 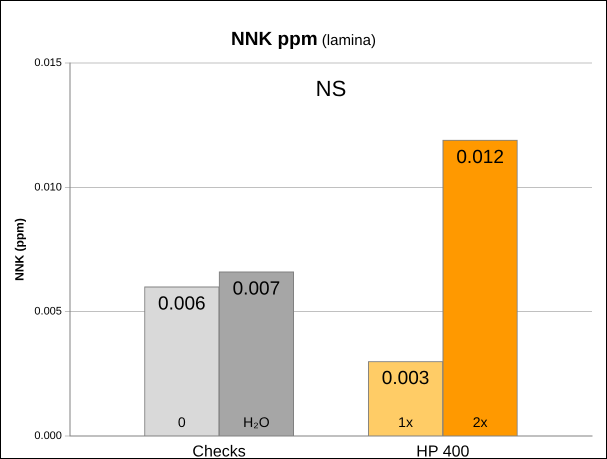 What do you see at coordinates (48, 63) in the screenshot?
I see `y-tick-label: 0.015` at bounding box center [48, 63].